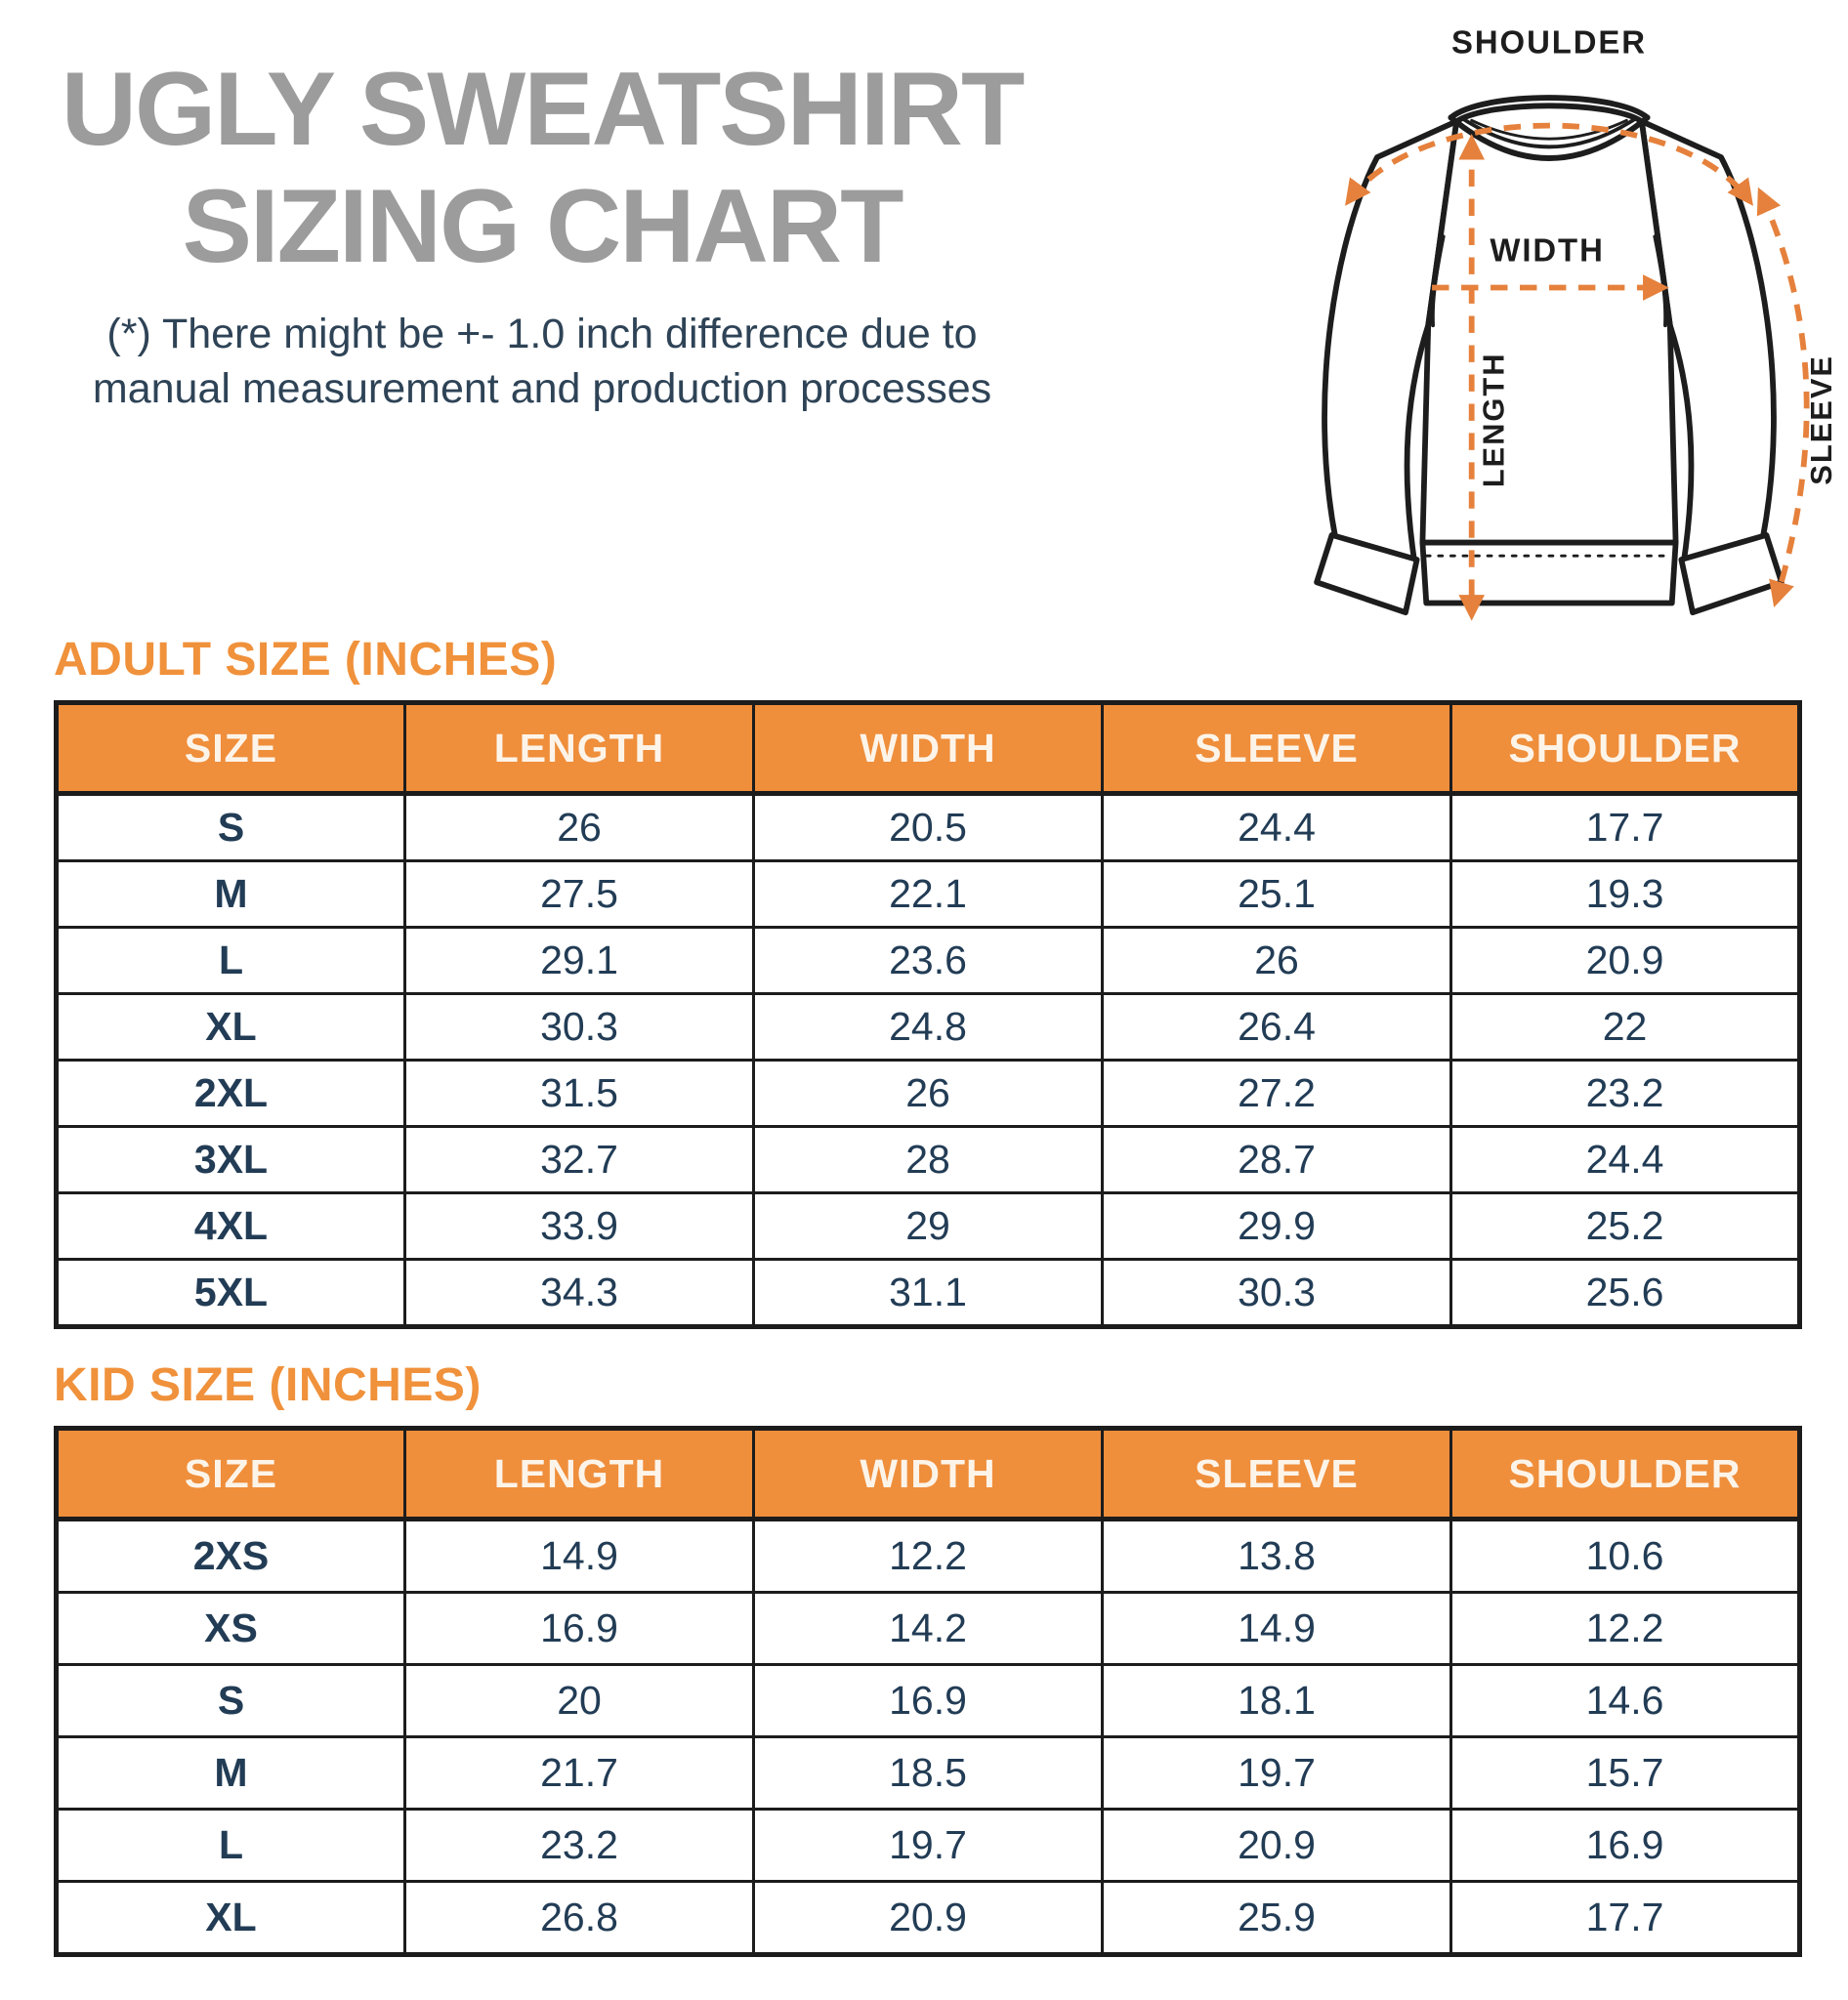 Image resolution: width=1848 pixels, height=2000 pixels. I want to click on sweatshirt-outline-illustration: SHOULDER WIDTH LENGTH SLEEVE, so click(1576, 322).